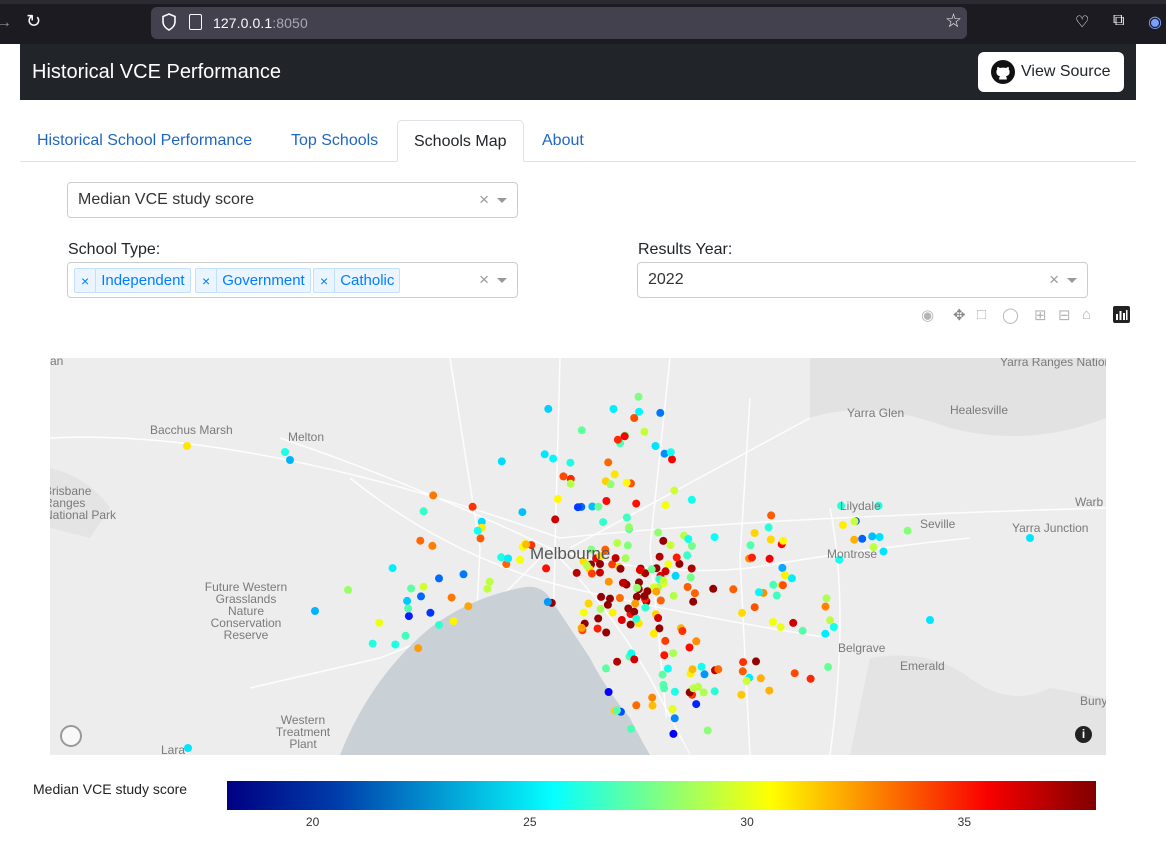 The width and height of the screenshot is (1166, 868). I want to click on chevron-down-icon, so click(502, 280).